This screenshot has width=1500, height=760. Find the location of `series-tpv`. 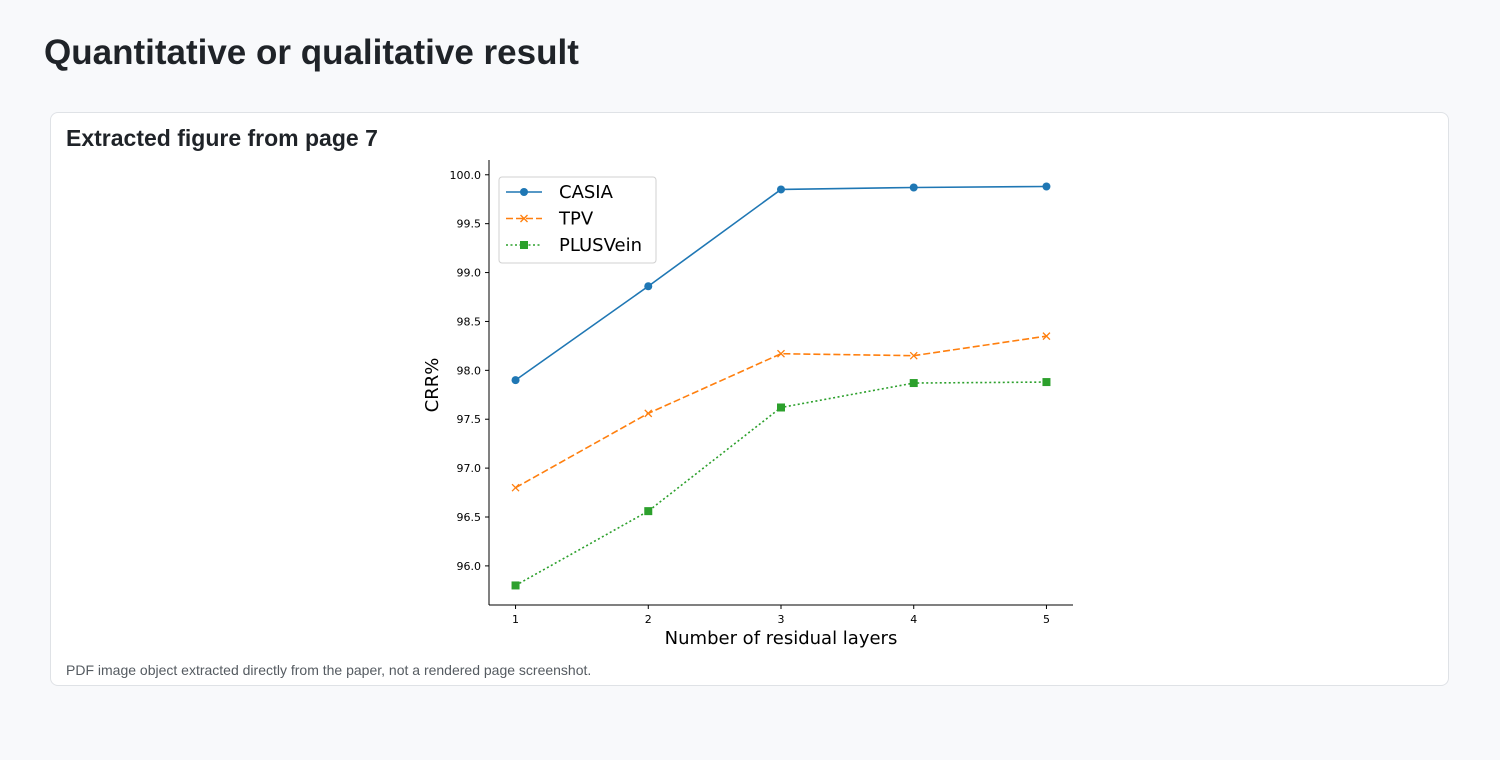

series-tpv is located at coordinates (781, 412).